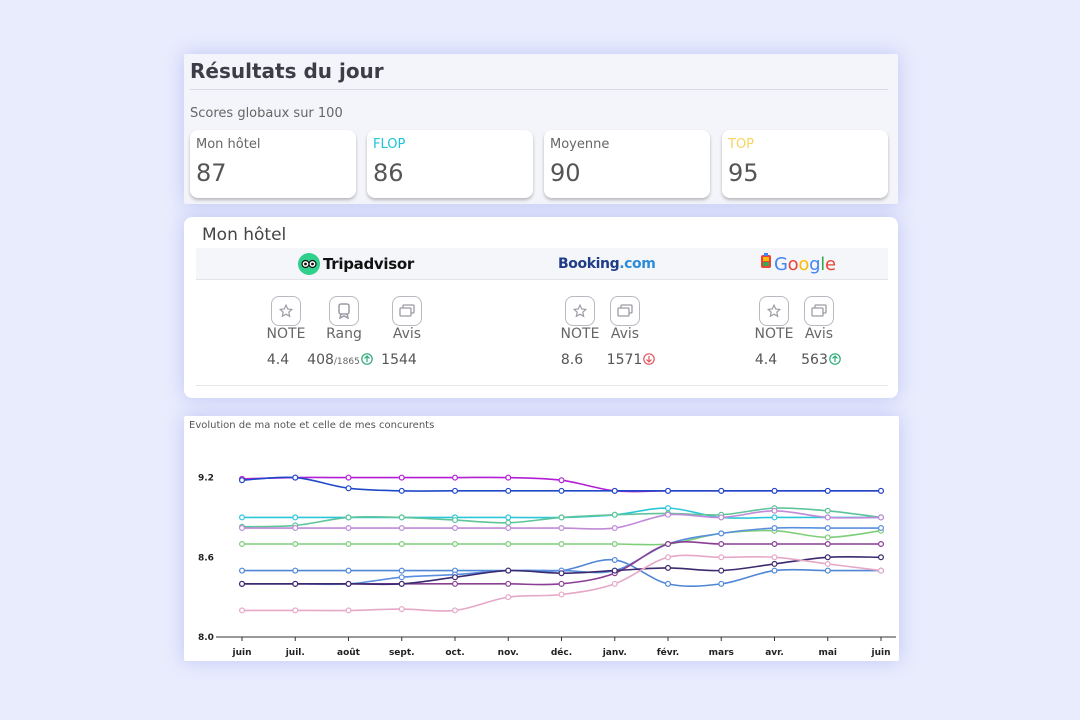 The height and width of the screenshot is (720, 1080). I want to click on y-tick-label: 9.2, so click(206, 479).